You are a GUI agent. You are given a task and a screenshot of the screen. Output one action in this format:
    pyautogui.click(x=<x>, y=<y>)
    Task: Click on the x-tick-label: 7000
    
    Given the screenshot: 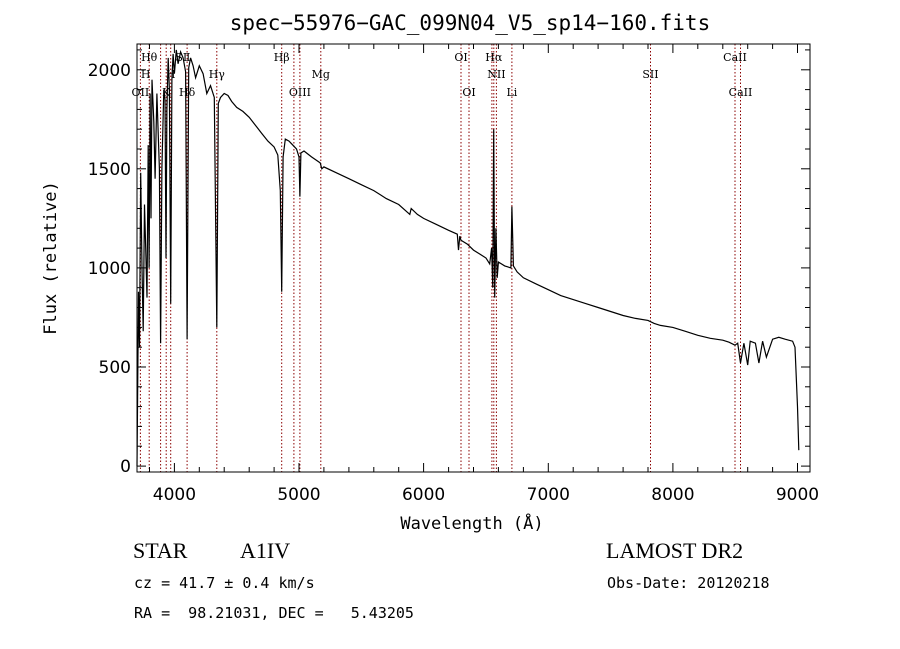 What is the action you would take?
    pyautogui.click(x=548, y=495)
    